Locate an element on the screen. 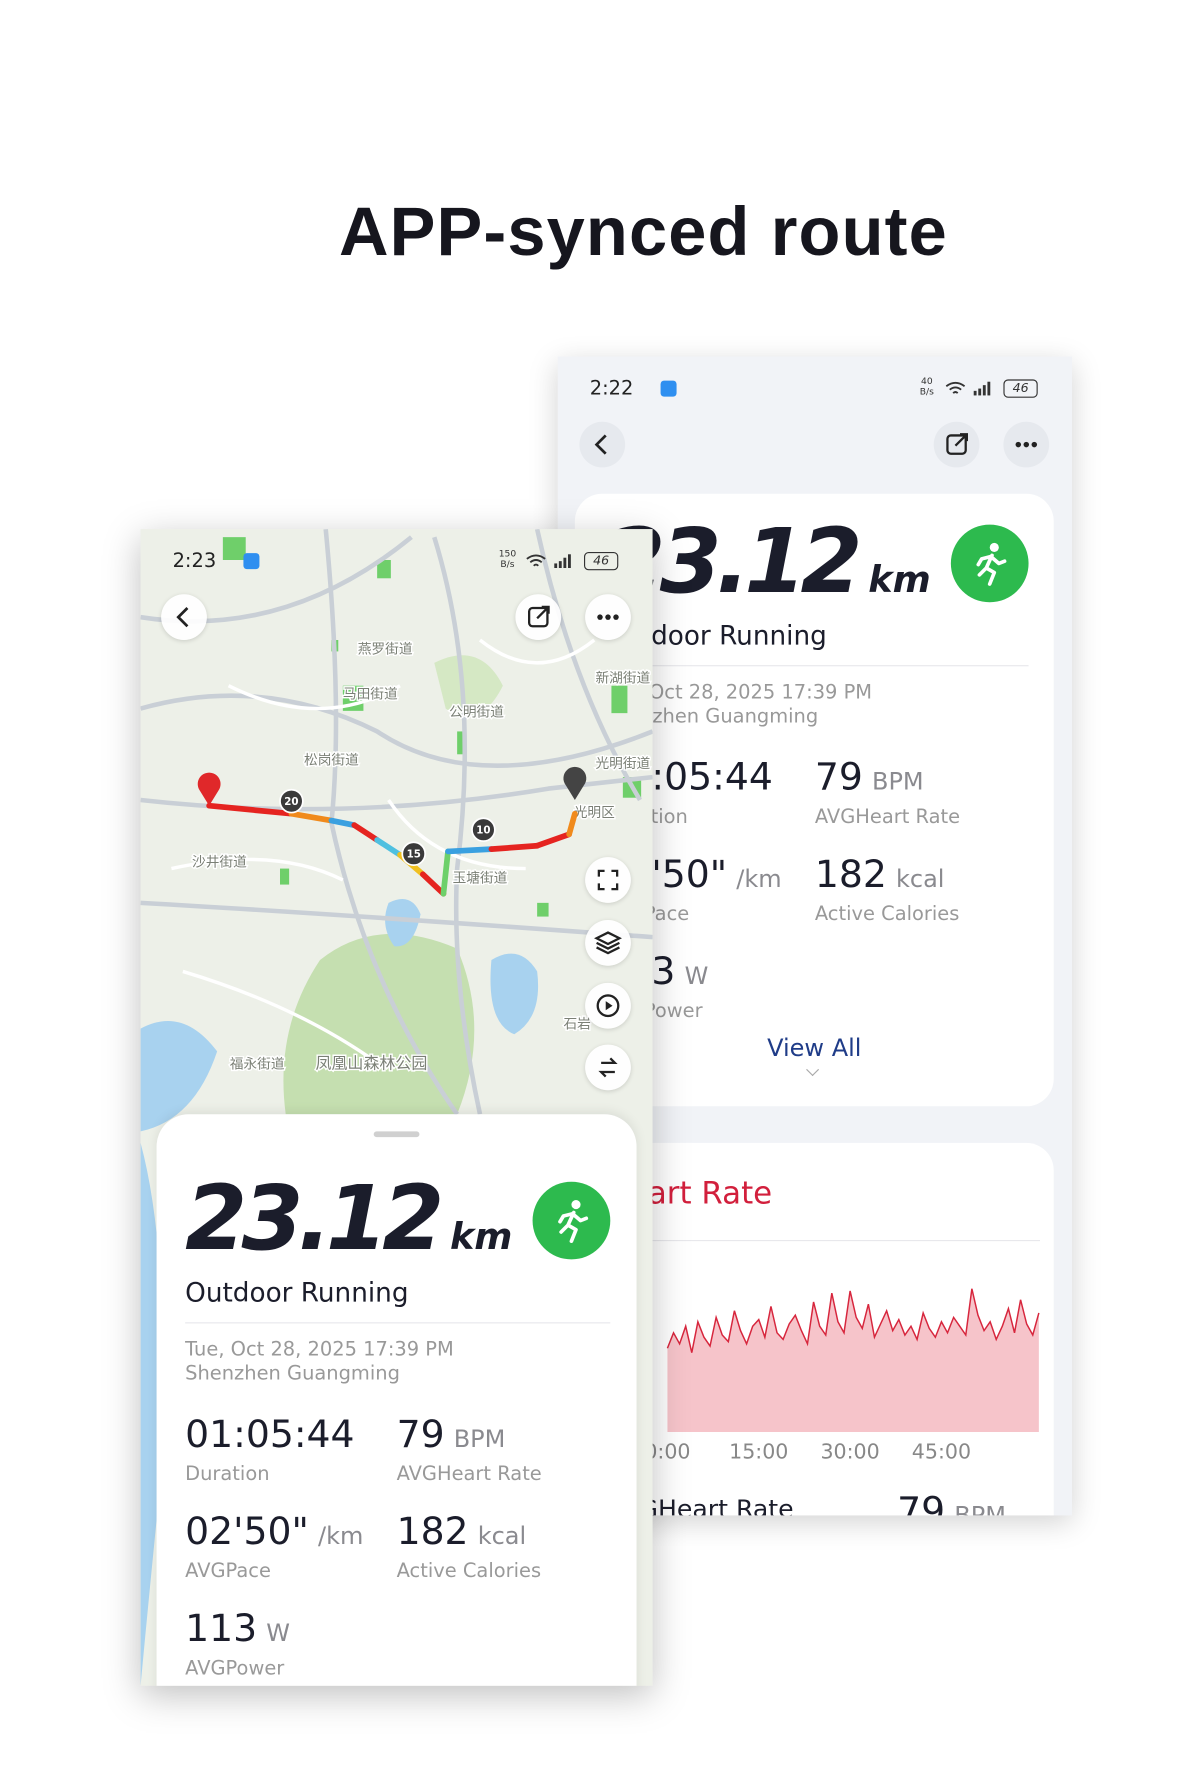 This screenshot has width=1200, height=1776. map-label: 石岩 is located at coordinates (576, 1025).